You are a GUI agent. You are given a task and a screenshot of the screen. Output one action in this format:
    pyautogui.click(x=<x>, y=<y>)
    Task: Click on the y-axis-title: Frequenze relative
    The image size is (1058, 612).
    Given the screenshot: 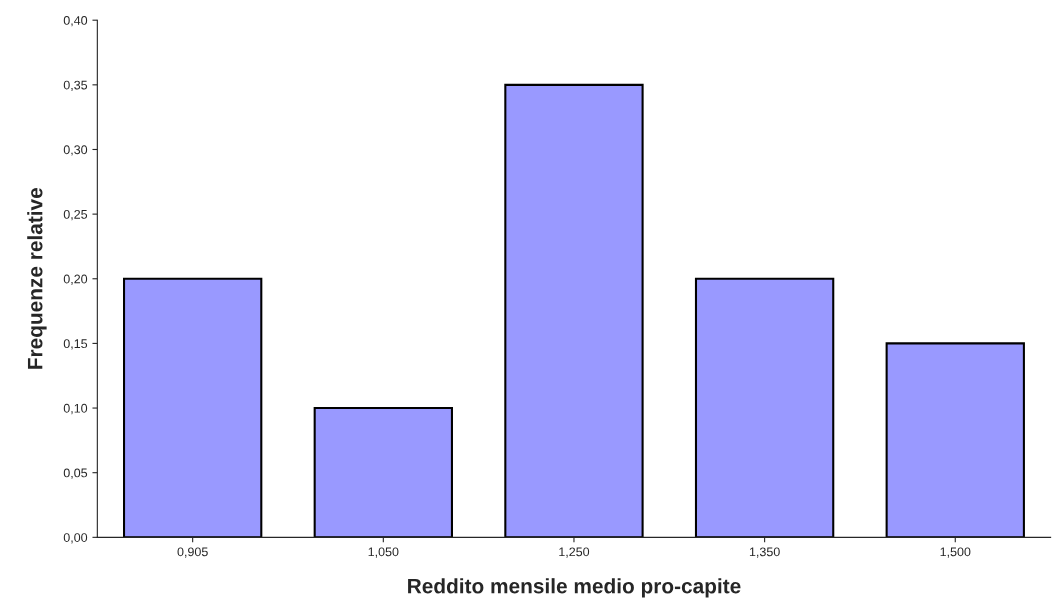 What is the action you would take?
    pyautogui.click(x=37, y=278)
    